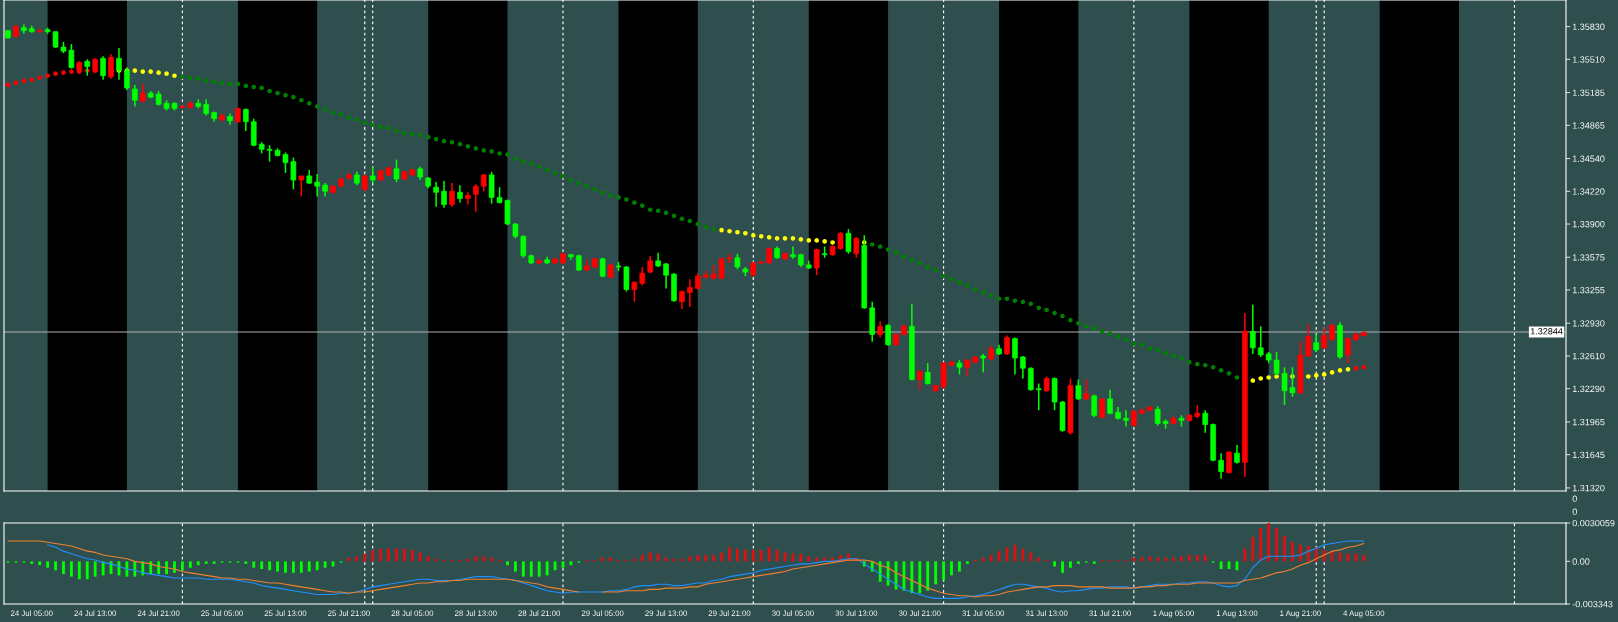  Describe the element at coordinates (1593, 523) in the screenshot. I see `y-tick-label: 0.0030059` at that location.